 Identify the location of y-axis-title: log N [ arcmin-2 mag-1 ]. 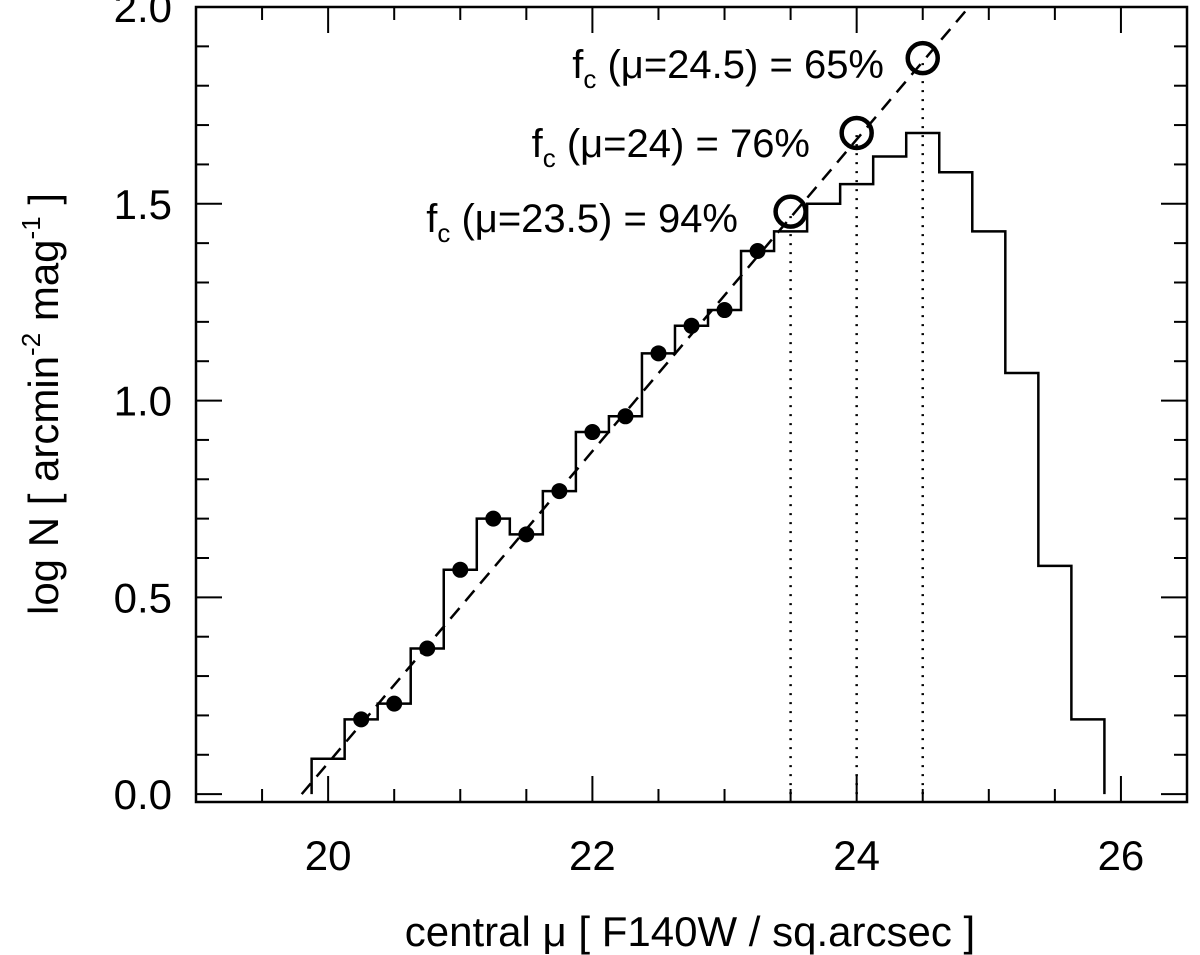
(41, 404).